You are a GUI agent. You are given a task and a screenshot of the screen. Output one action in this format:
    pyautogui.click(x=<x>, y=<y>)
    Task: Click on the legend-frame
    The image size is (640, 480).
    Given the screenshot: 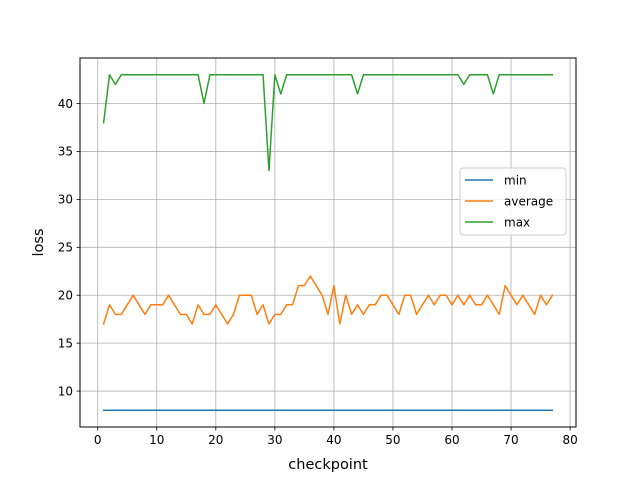 What is the action you would take?
    pyautogui.click(x=513, y=201)
    